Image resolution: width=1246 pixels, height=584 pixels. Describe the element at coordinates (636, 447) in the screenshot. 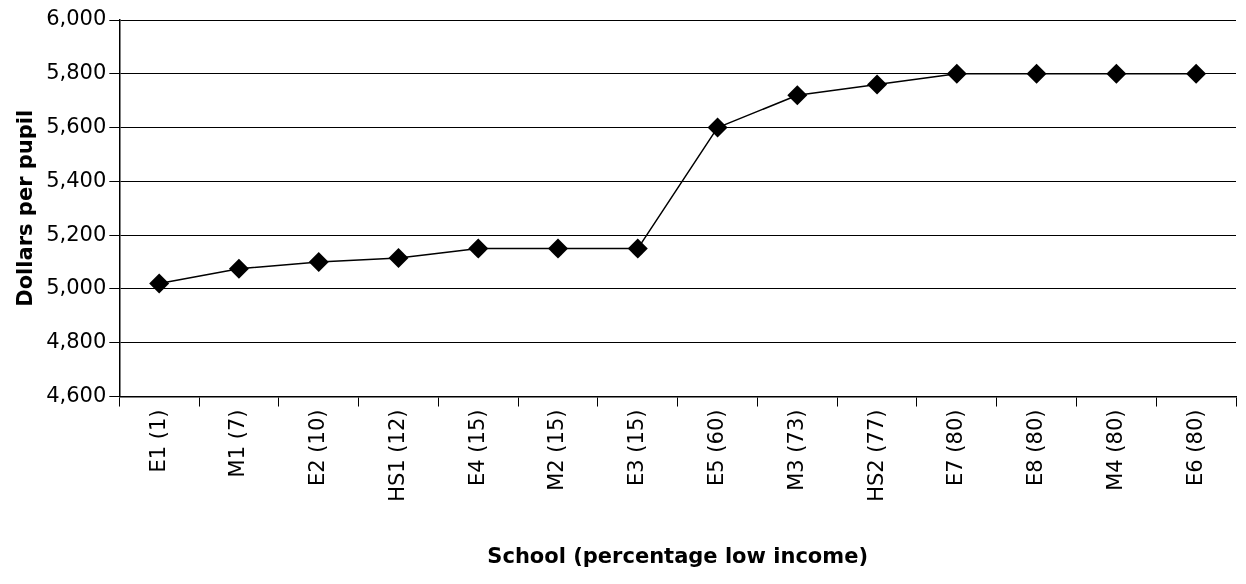

I see `x-tick-label: E3 (15)` at that location.